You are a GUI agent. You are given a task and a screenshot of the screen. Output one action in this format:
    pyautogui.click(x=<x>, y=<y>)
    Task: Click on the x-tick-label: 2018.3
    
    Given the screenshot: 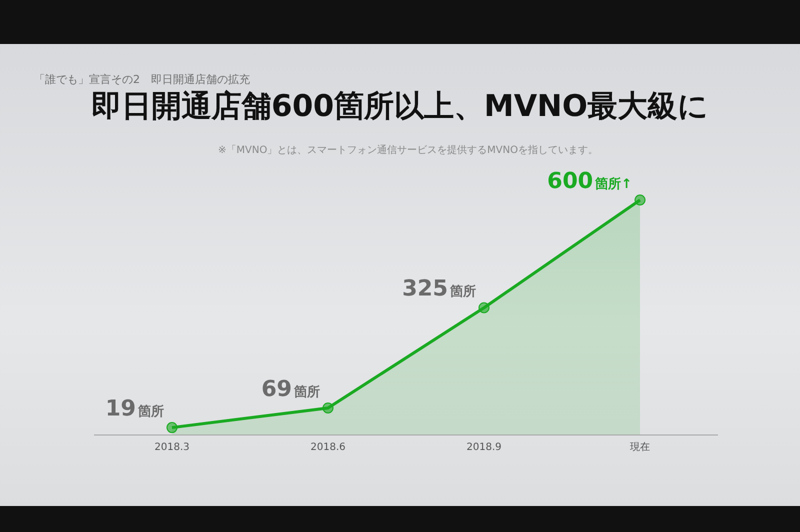 What is the action you would take?
    pyautogui.click(x=172, y=448)
    